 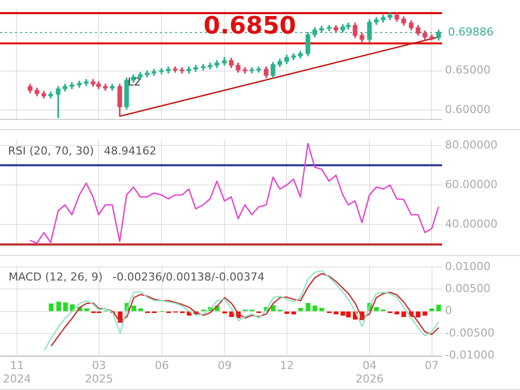 I want to click on text: -0.00236/0.00138/-0.00374, so click(x=188, y=277).